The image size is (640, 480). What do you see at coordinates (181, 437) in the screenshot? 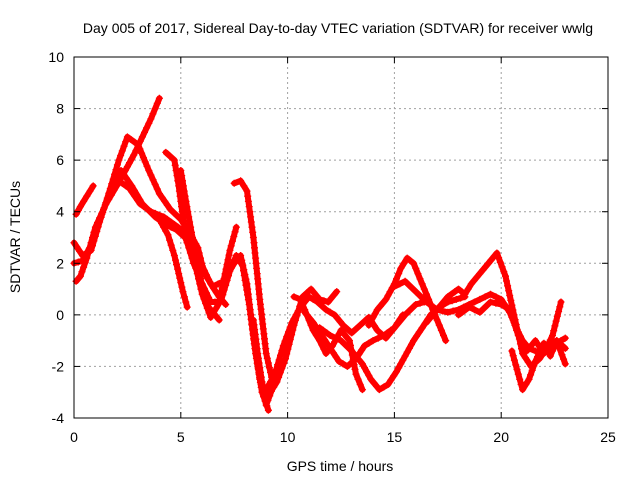
I see `x-tick-label: 5` at bounding box center [181, 437].